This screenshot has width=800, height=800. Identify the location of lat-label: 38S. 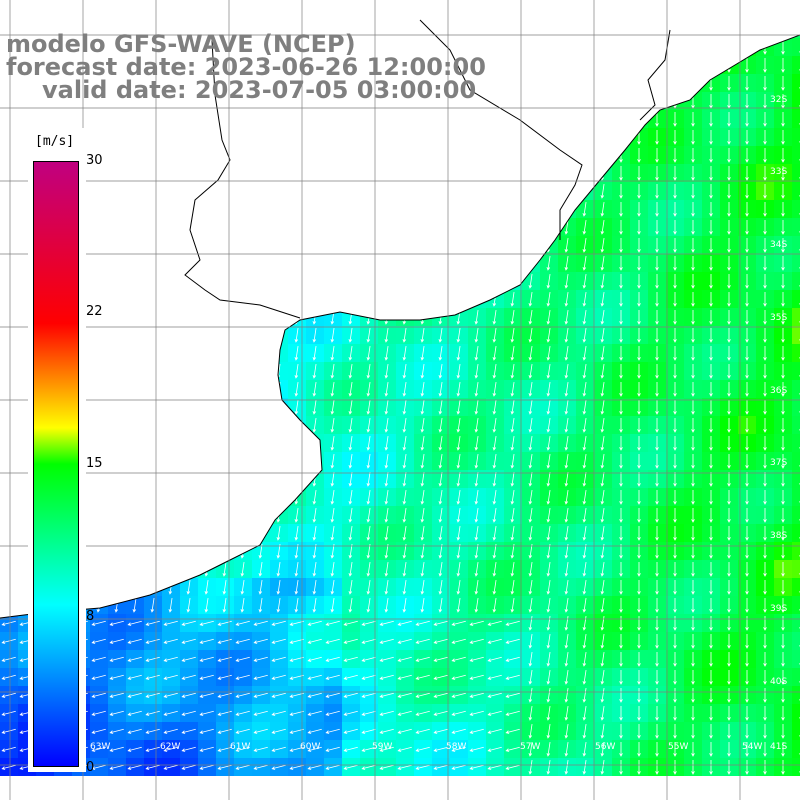
(779, 536).